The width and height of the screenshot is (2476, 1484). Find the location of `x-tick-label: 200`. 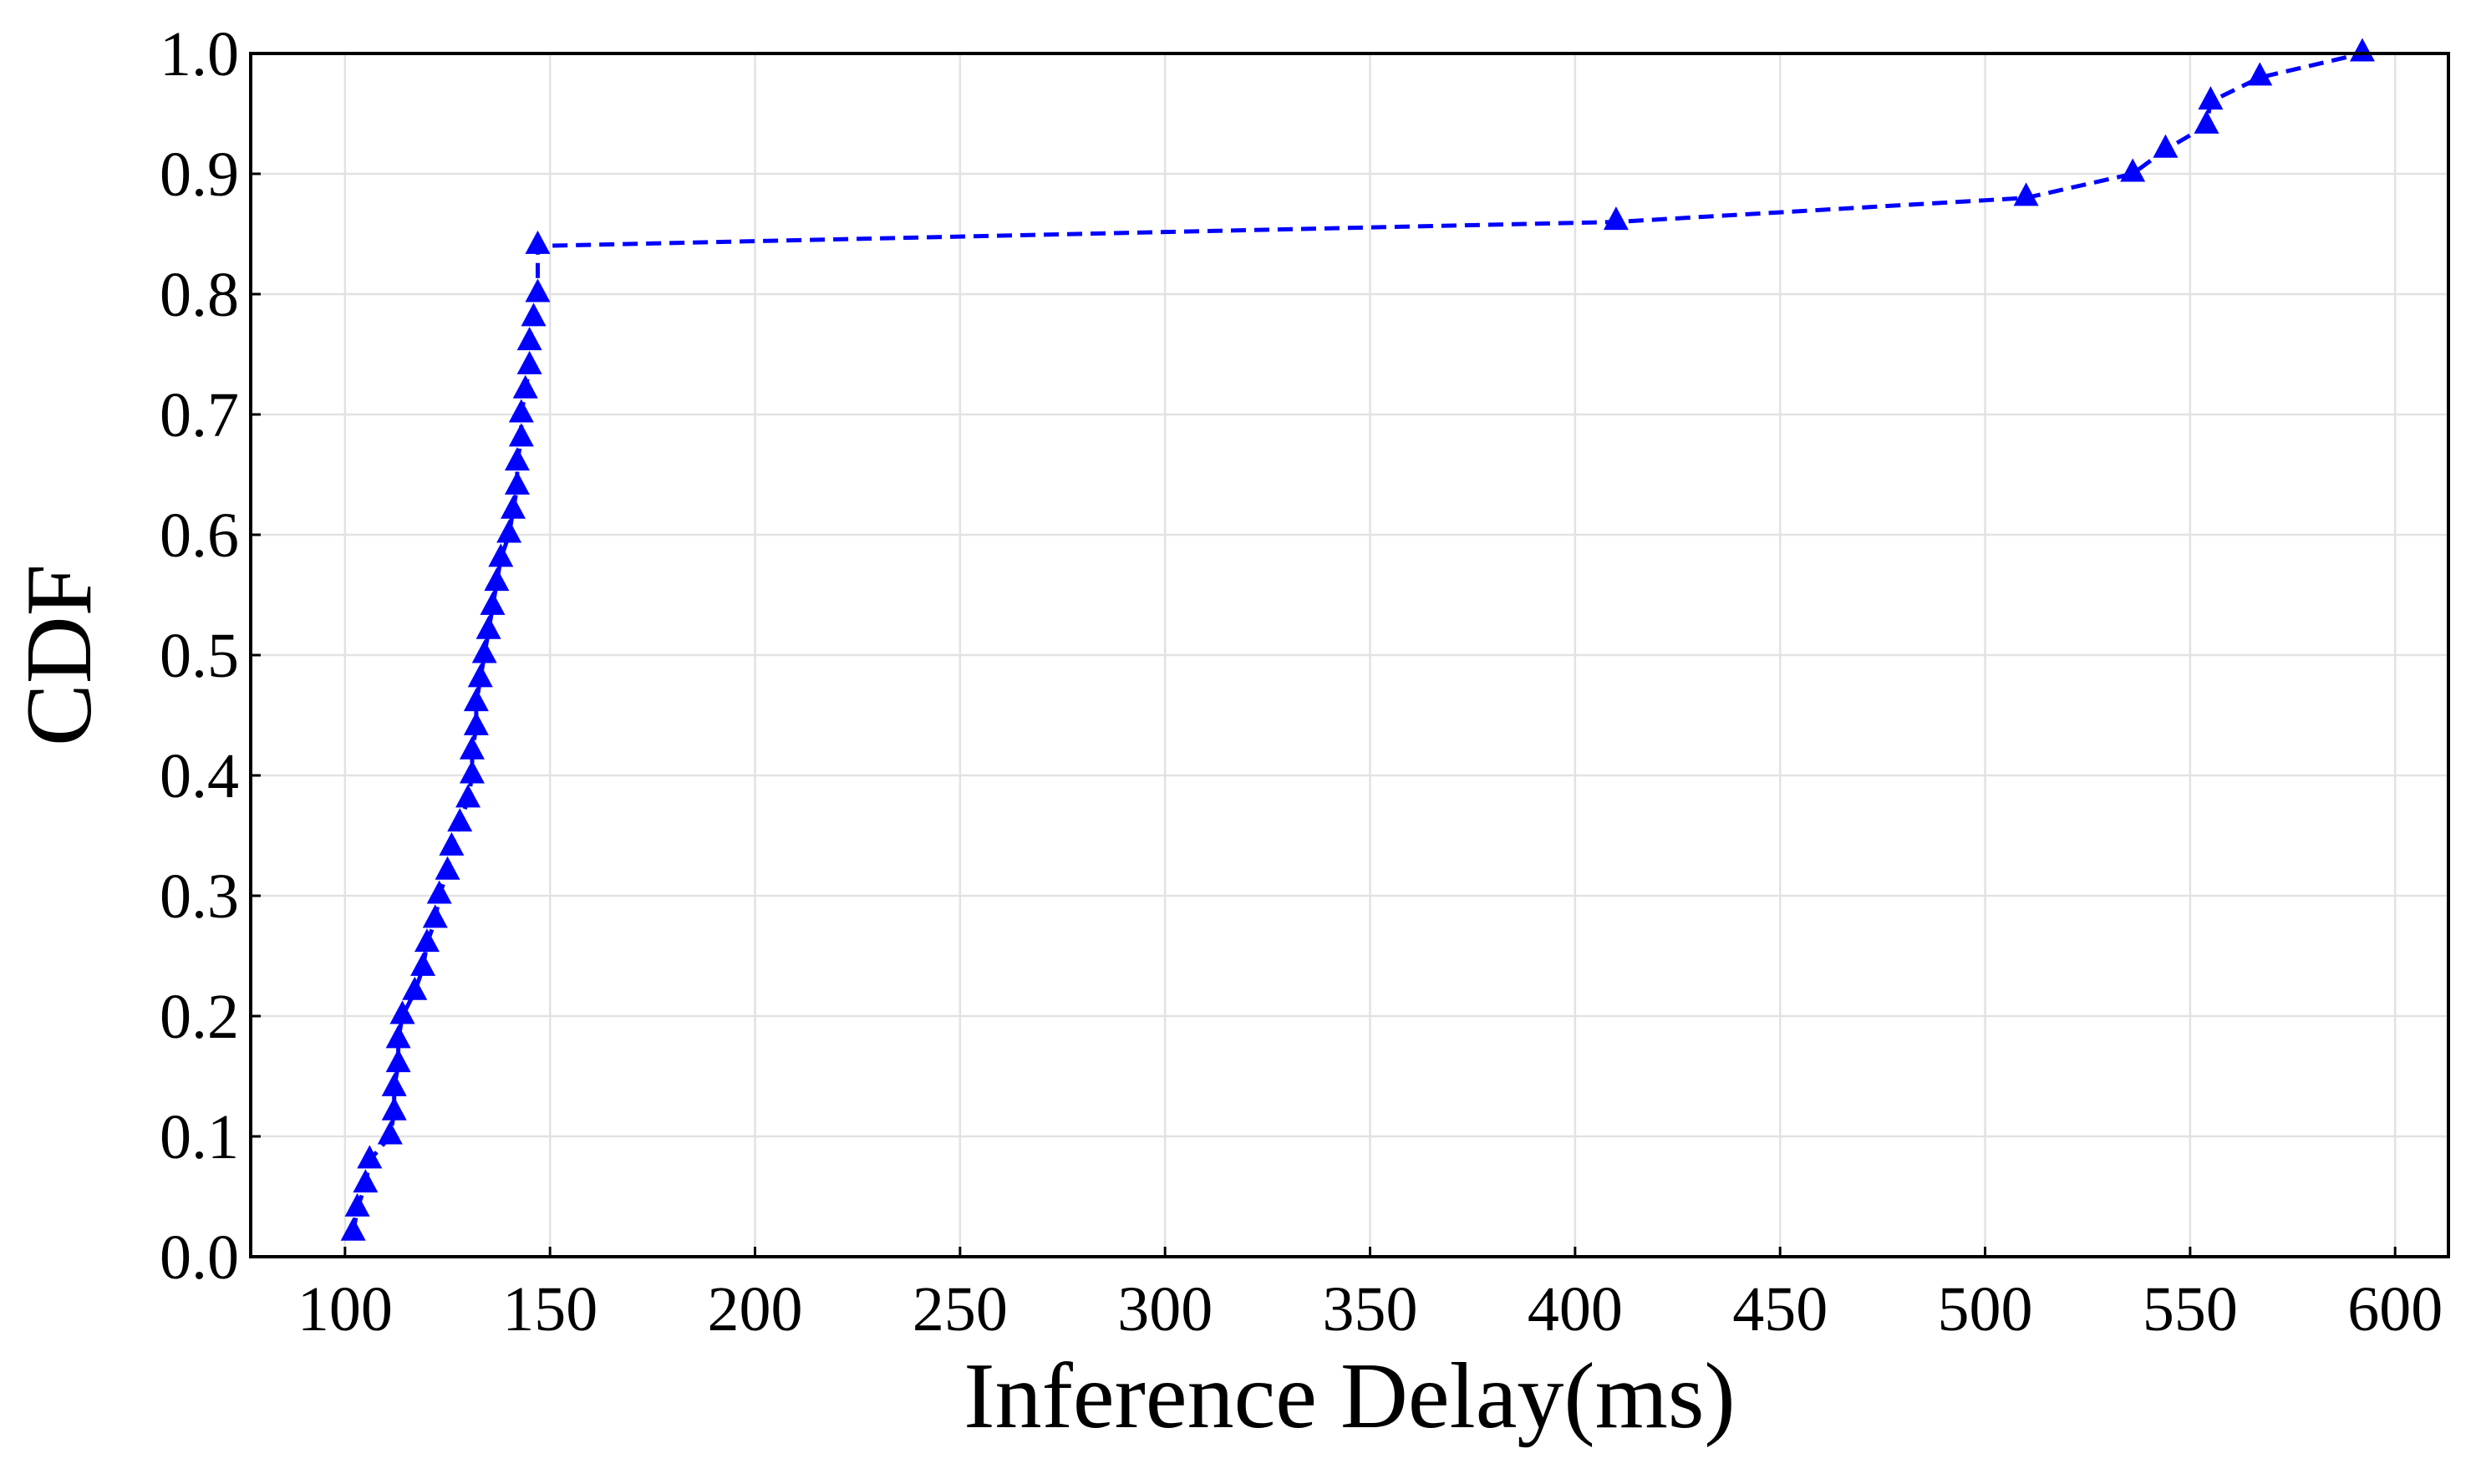

x-tick-label: 200 is located at coordinates (755, 1309).